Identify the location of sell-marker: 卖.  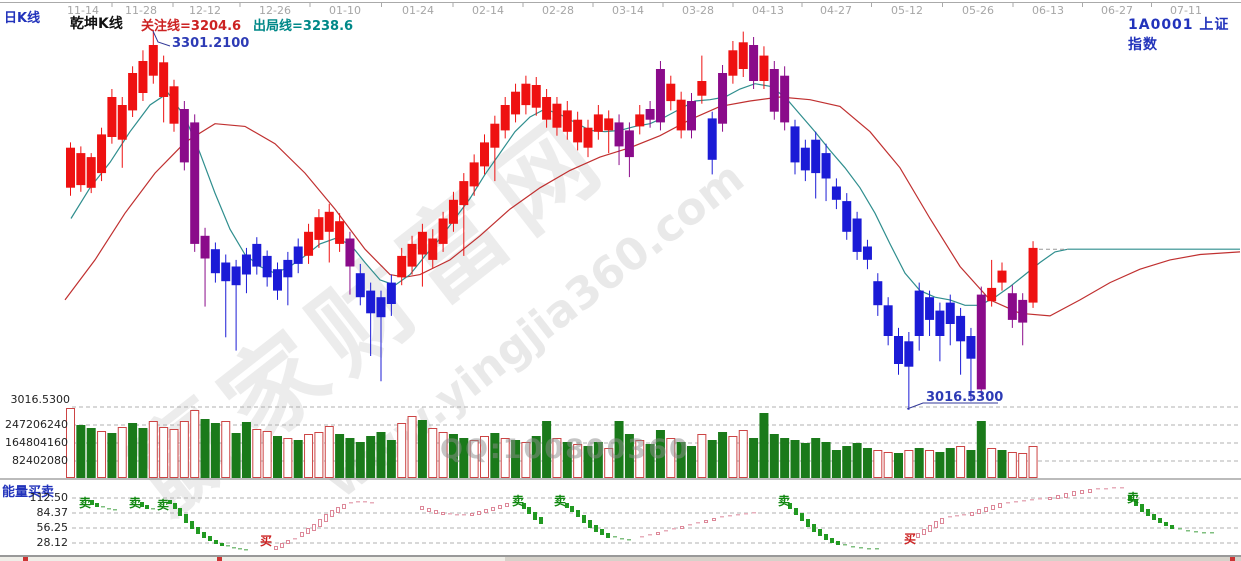
(135, 502).